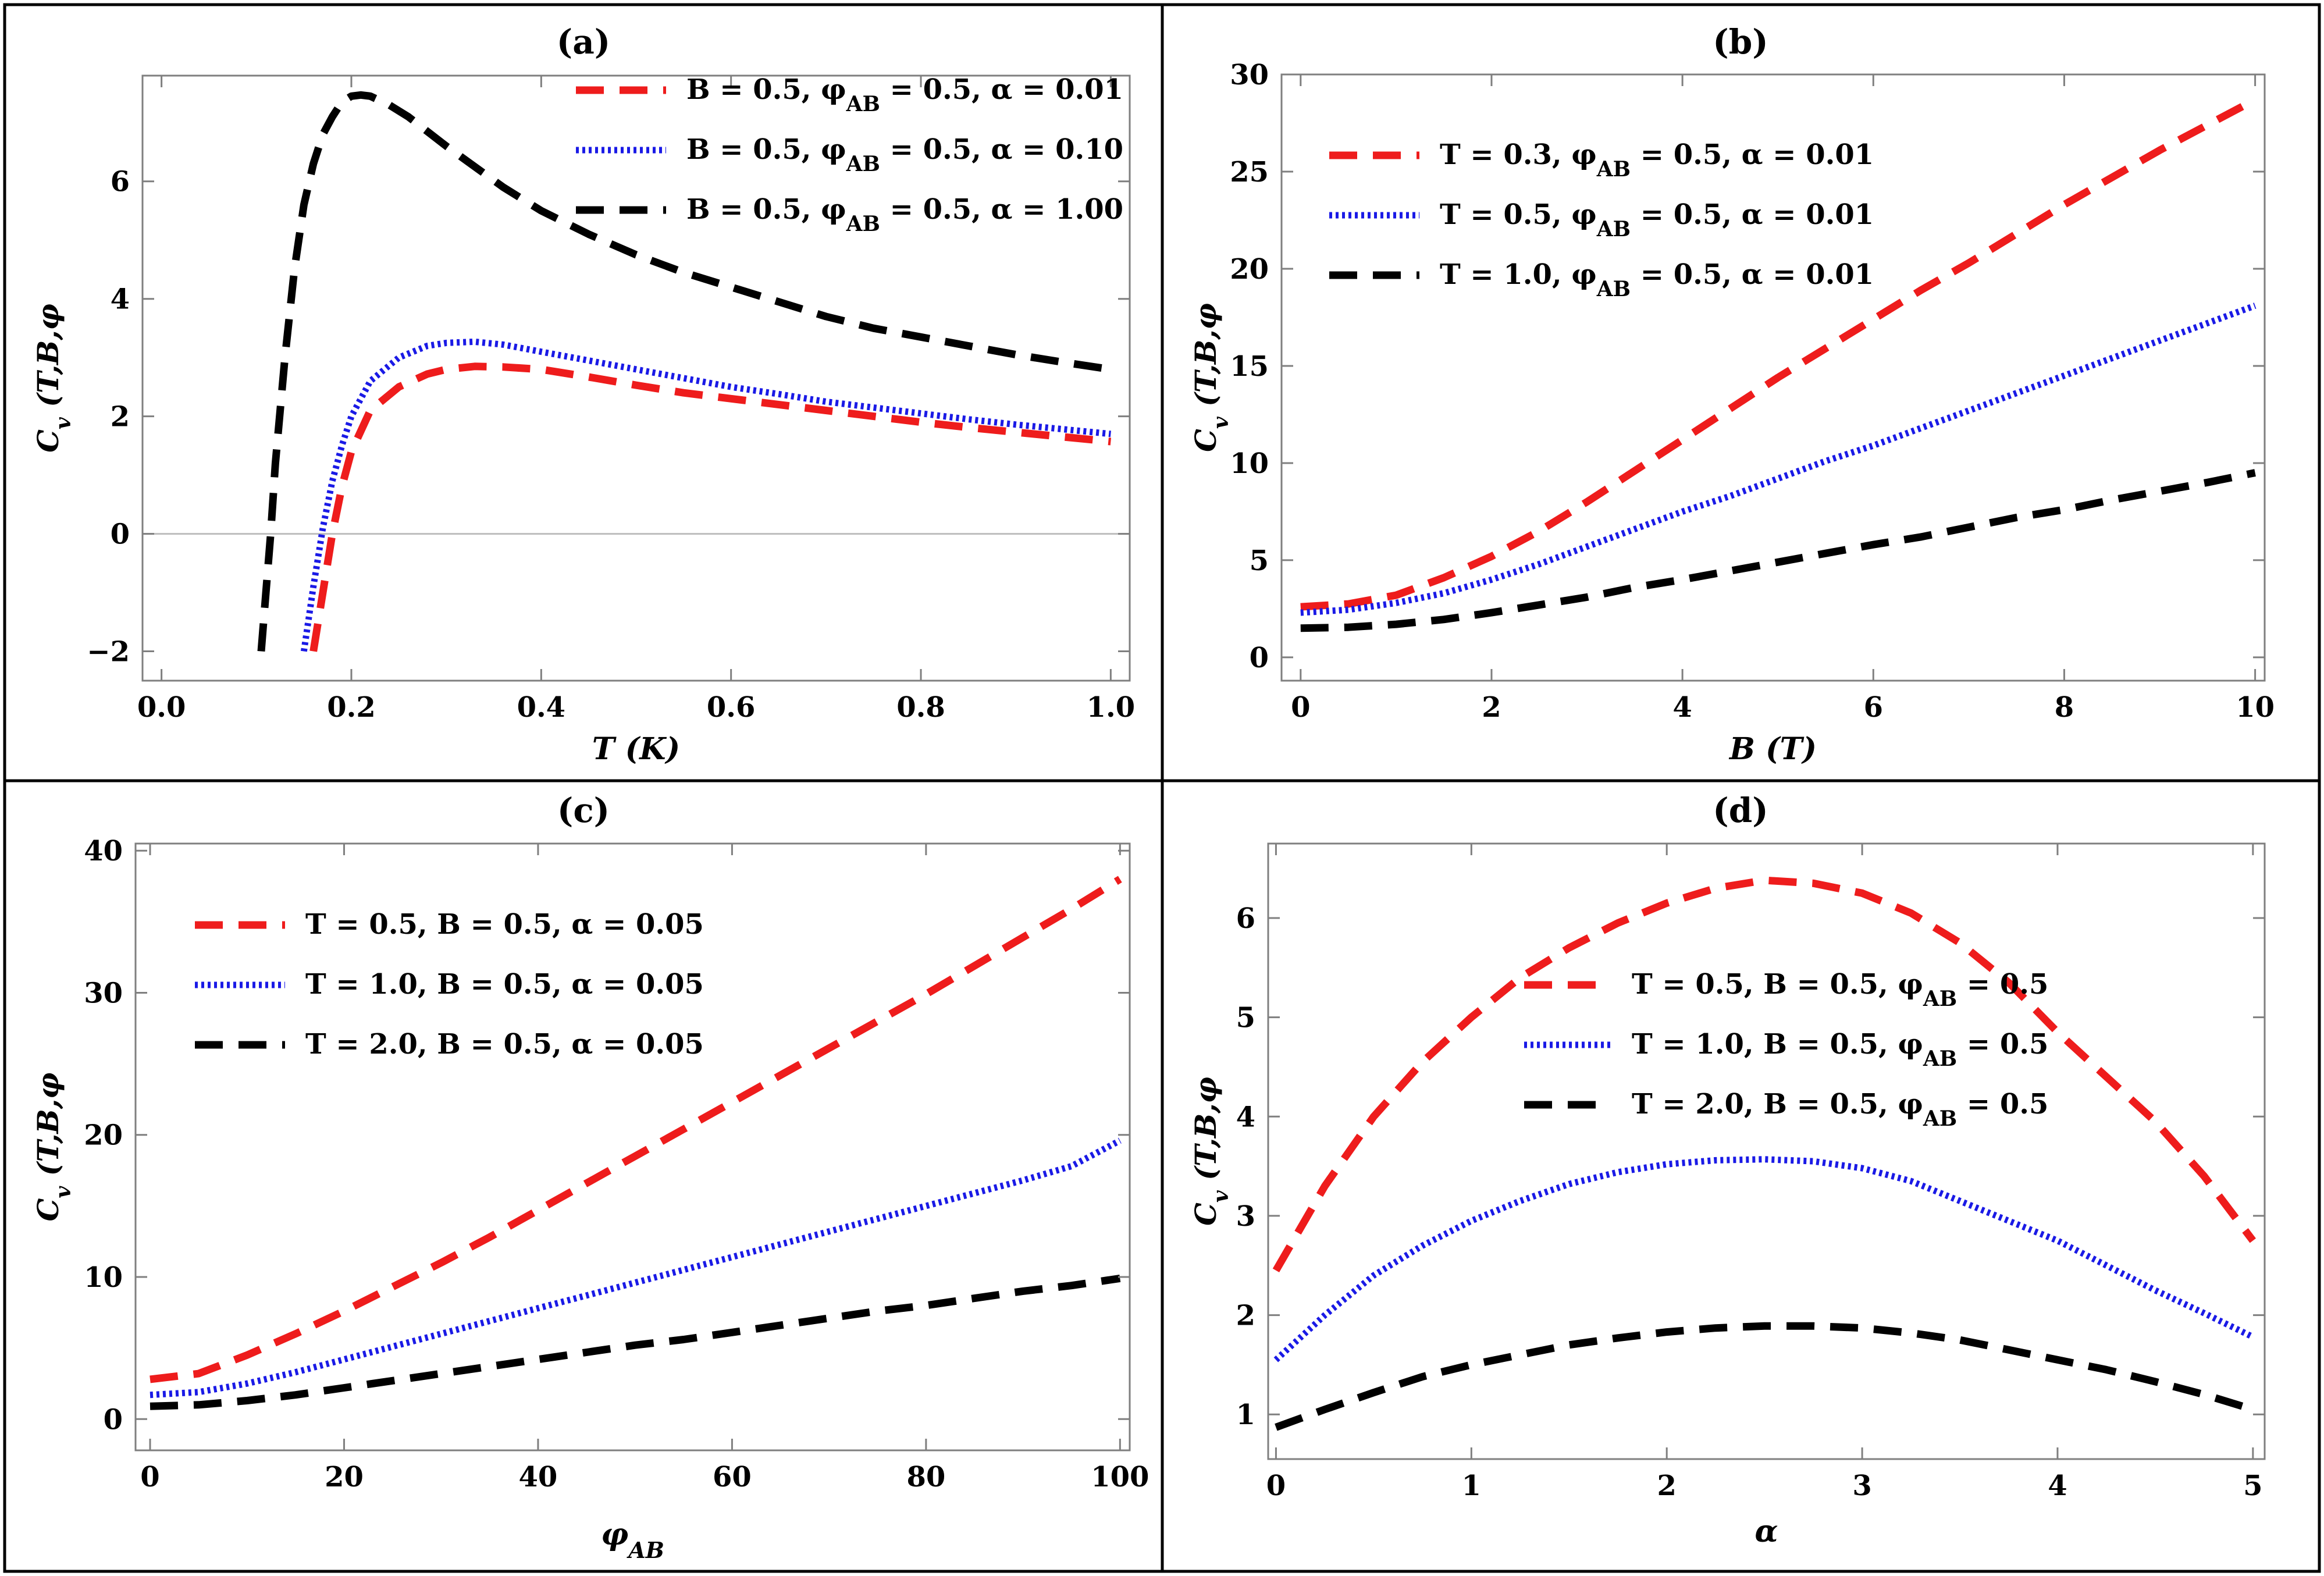  What do you see at coordinates (1840, 989) in the screenshot?
I see `legend-label-1: T = 0.5, B = 0.5, φAB = 0.5` at bounding box center [1840, 989].